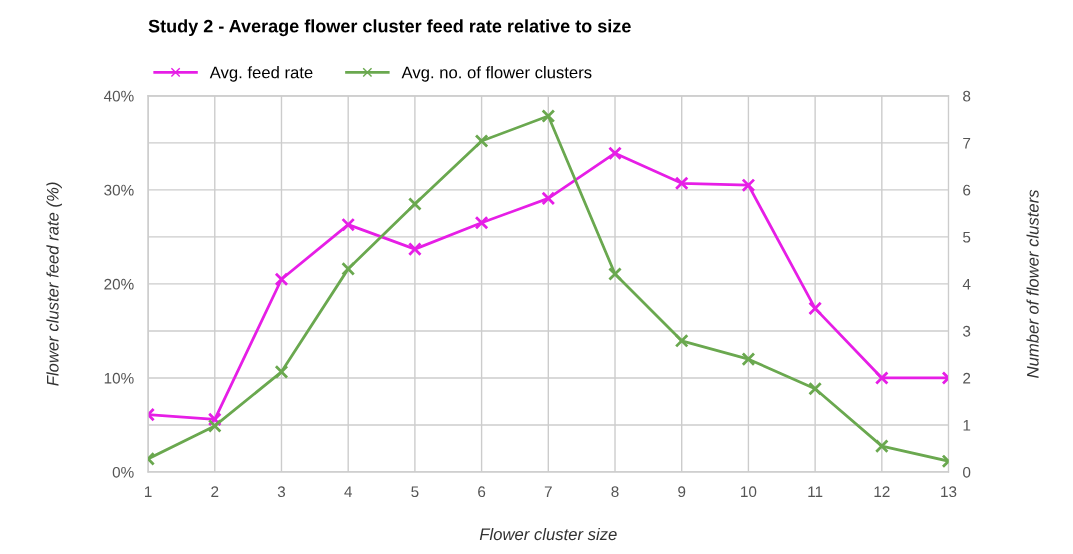  What do you see at coordinates (281, 492) in the screenshot?
I see `x-tick-label: 3` at bounding box center [281, 492].